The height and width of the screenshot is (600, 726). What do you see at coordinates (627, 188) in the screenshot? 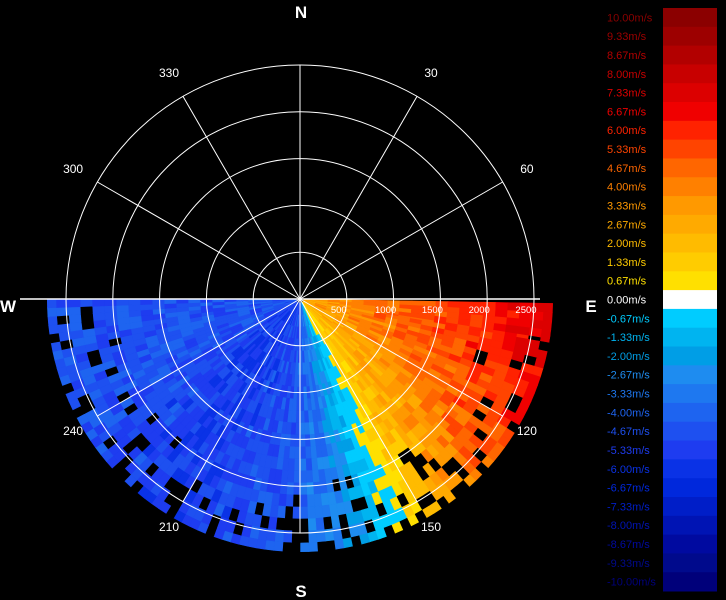
I see `colorbar-label: 4.00m/s` at bounding box center [627, 188].